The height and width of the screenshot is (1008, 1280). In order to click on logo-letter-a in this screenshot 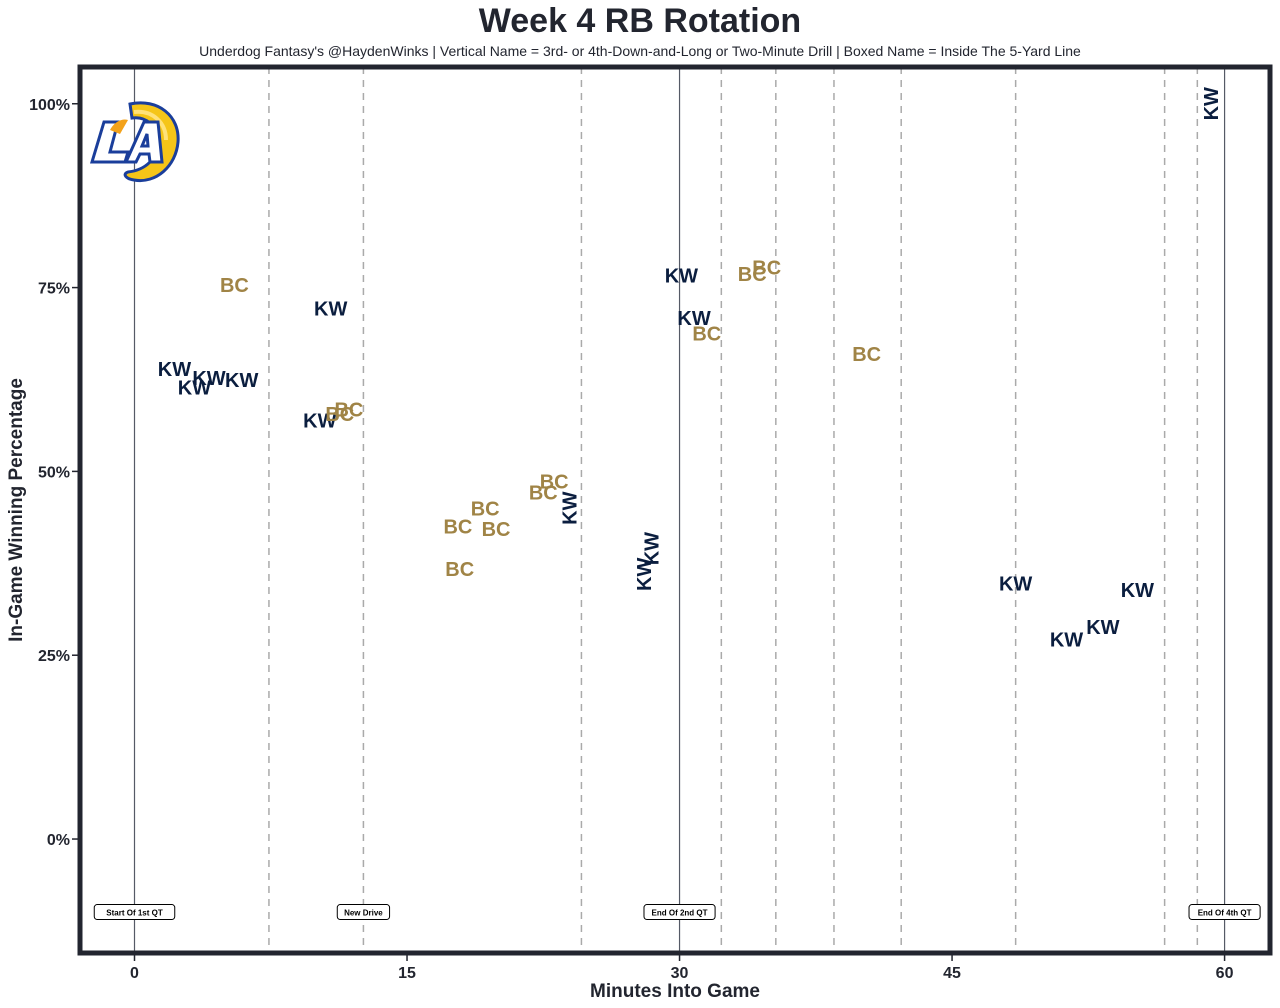, I will do `click(143, 142)`.